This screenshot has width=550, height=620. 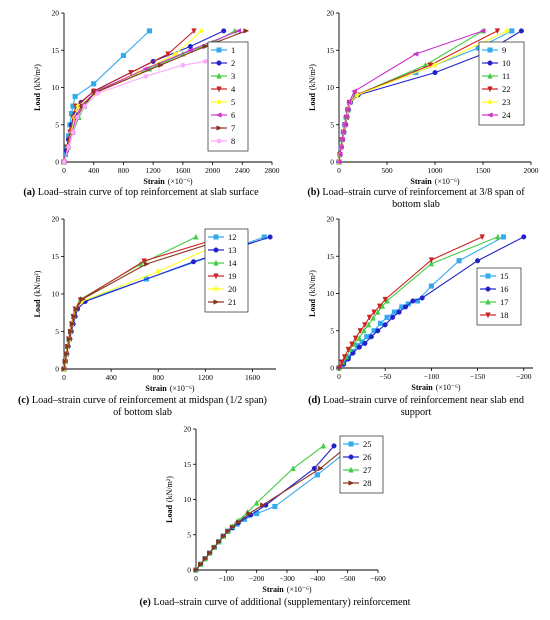 I want to click on legend-c: 12 13 14 19 20 21, so click(x=226, y=270).